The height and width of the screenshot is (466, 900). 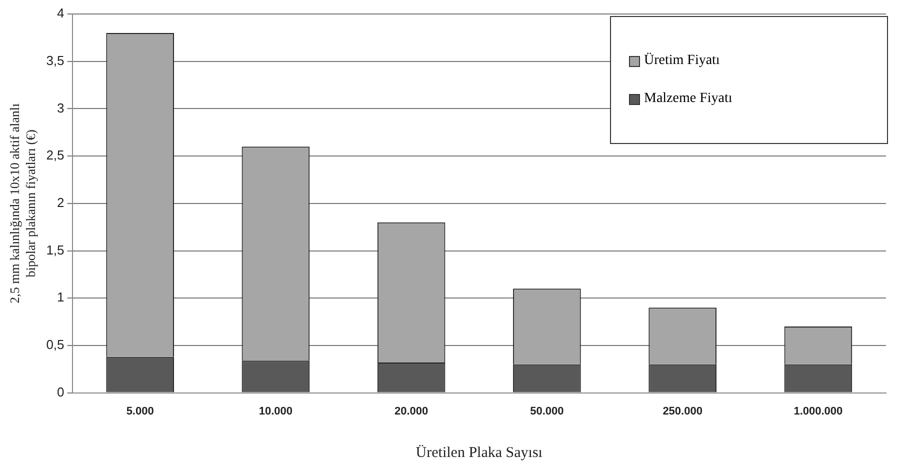 What do you see at coordinates (688, 99) in the screenshot?
I see `legend-label: Malzeme Fiyatı` at bounding box center [688, 99].